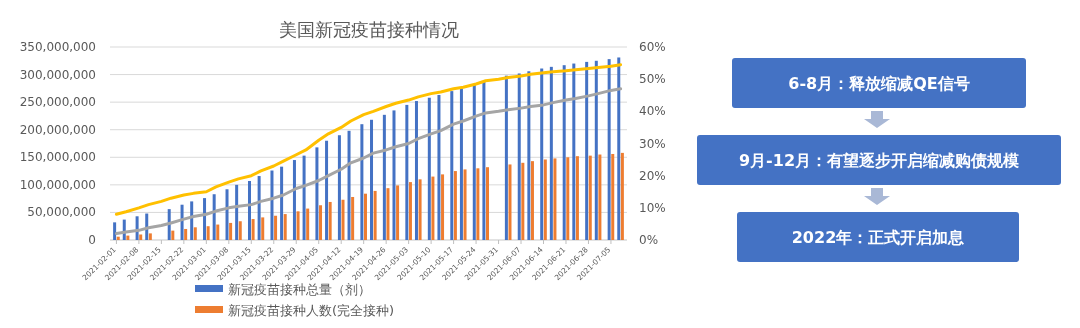  What do you see at coordinates (878, 237) in the screenshot?
I see `text: 2022年：正式开启加息` at bounding box center [878, 237].